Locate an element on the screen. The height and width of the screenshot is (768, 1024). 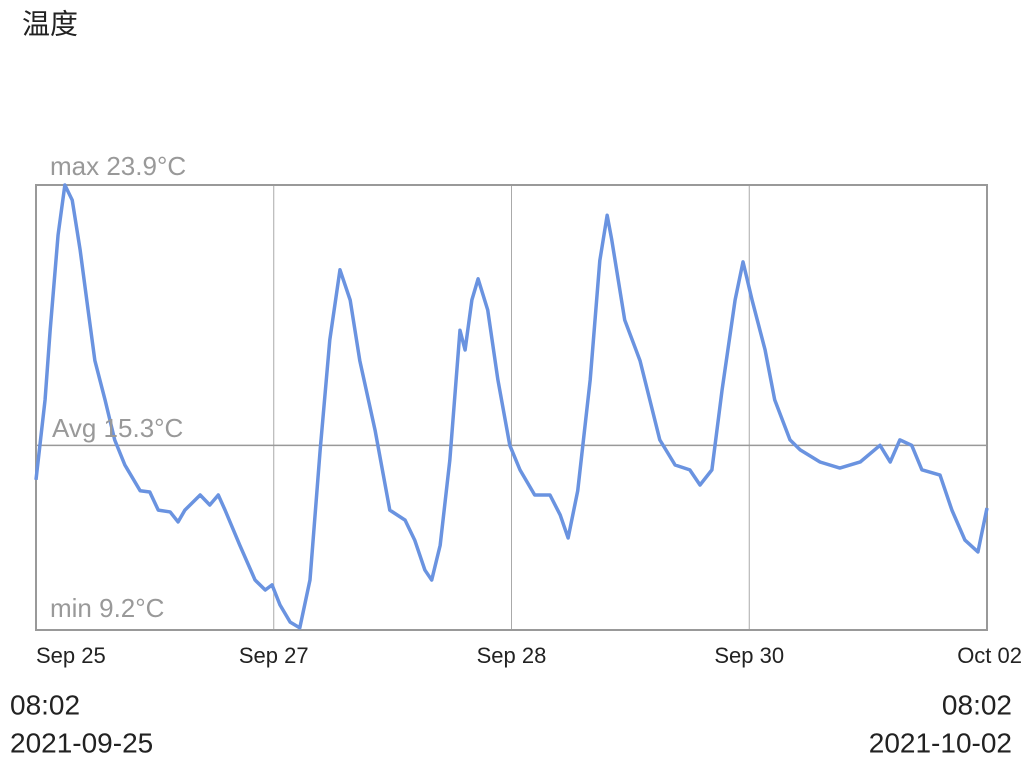
x-tick-label: Oct 02 is located at coordinates (989, 655).